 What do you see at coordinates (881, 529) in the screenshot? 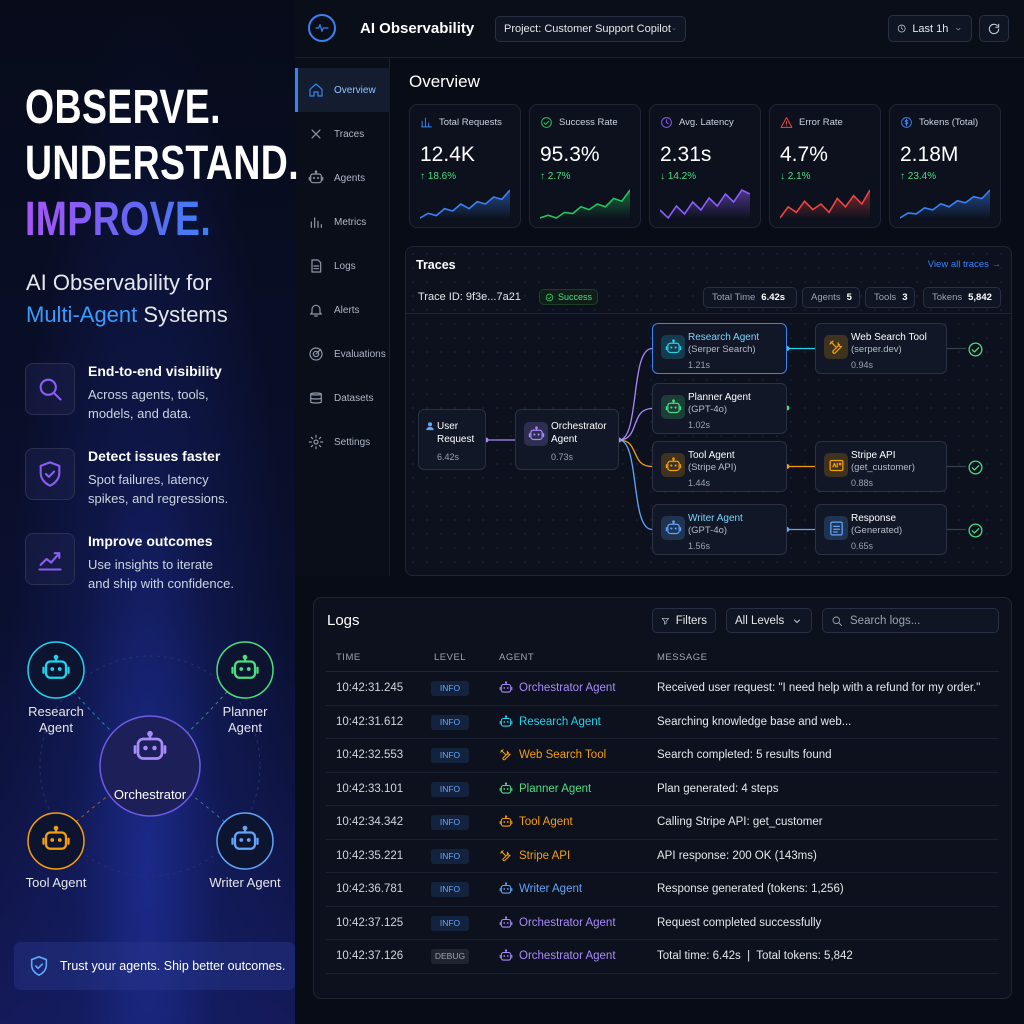
I see `trace-node: Response (Generated) 0.65s` at bounding box center [881, 529].